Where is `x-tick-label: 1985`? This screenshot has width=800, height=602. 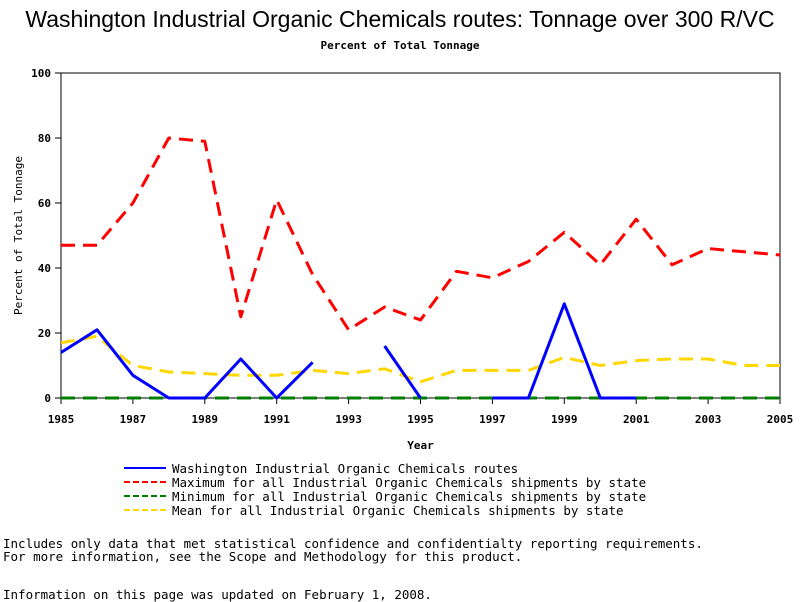
x-tick-label: 1985 is located at coordinates (61, 419).